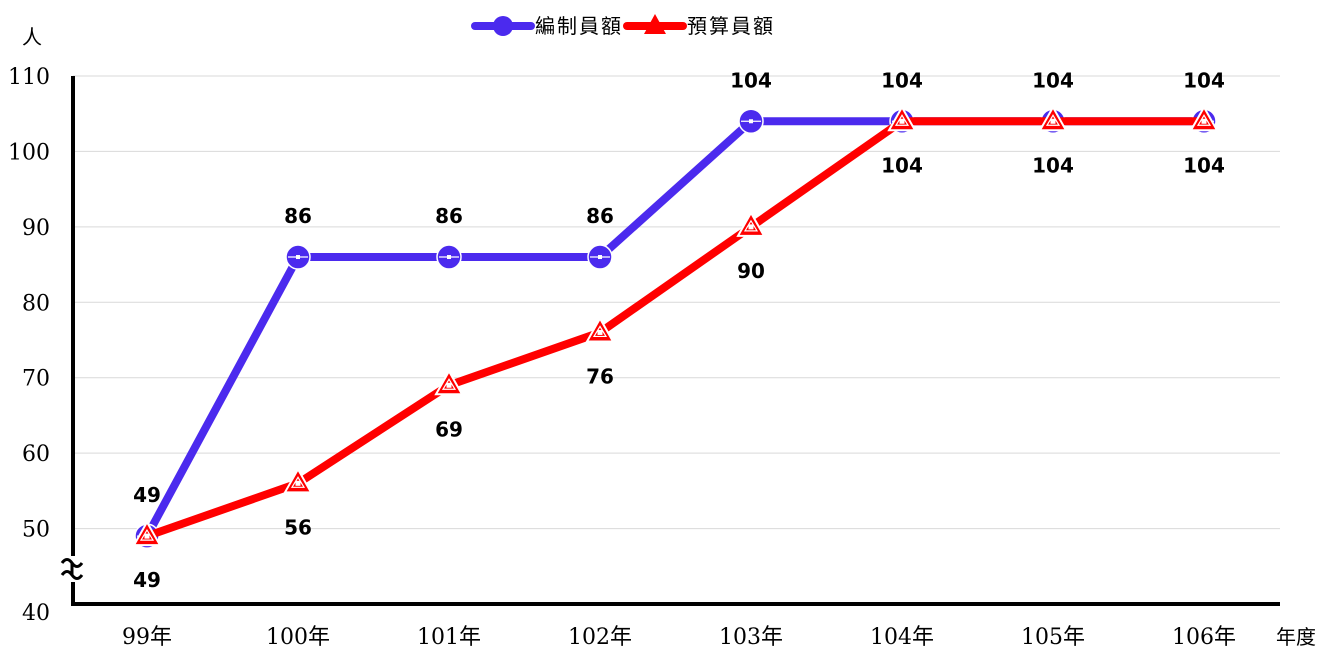 Image resolution: width=1322 pixels, height=652 pixels. Describe the element at coordinates (1053, 636) in the screenshot. I see `x-tick-label: 105年` at that location.